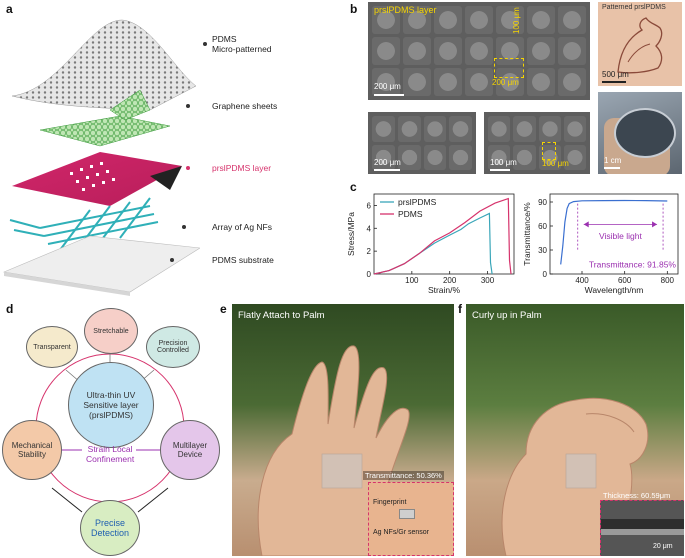  I want to click on sem-br-dim-text: 100 μm, so click(555, 163).